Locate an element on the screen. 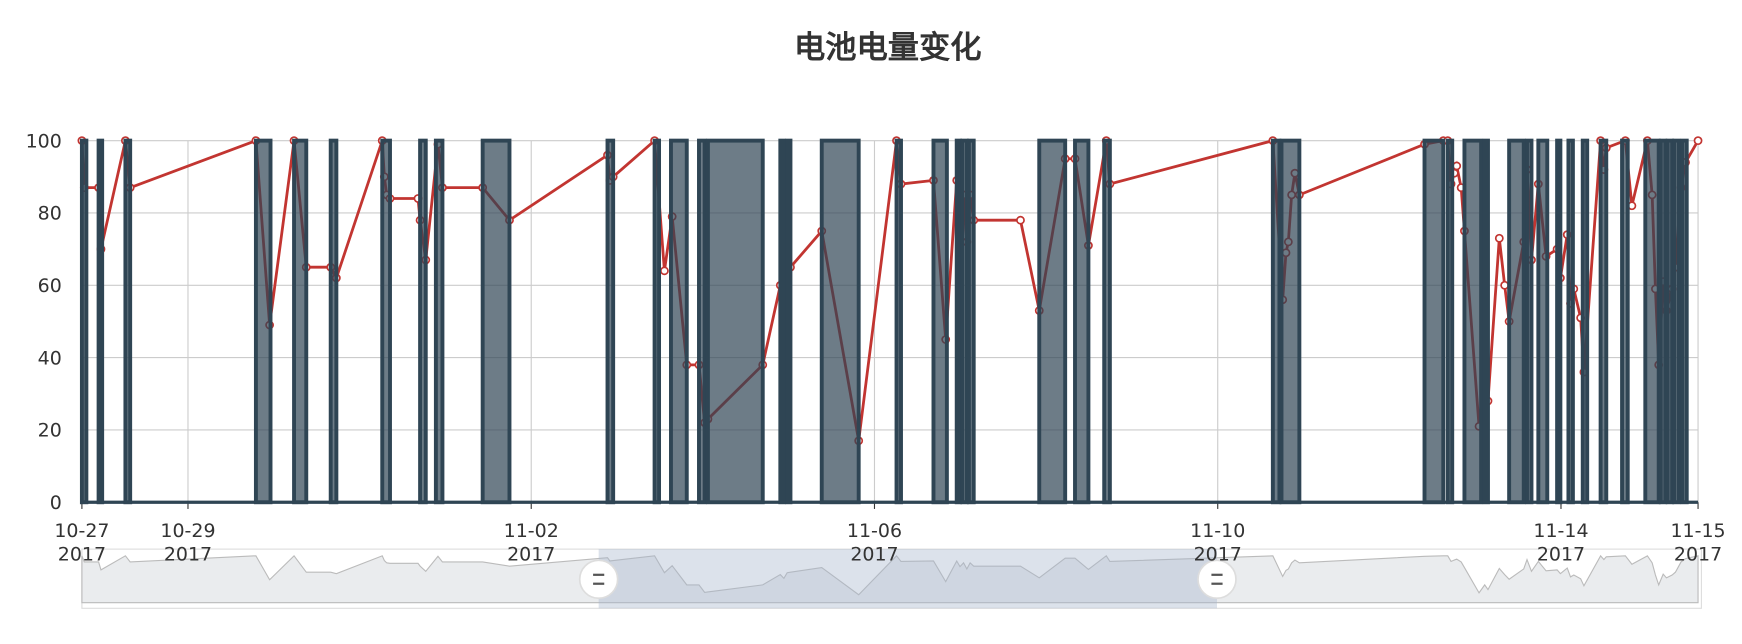 The height and width of the screenshot is (644, 1742). zoom-frame is located at coordinates (891, 578).